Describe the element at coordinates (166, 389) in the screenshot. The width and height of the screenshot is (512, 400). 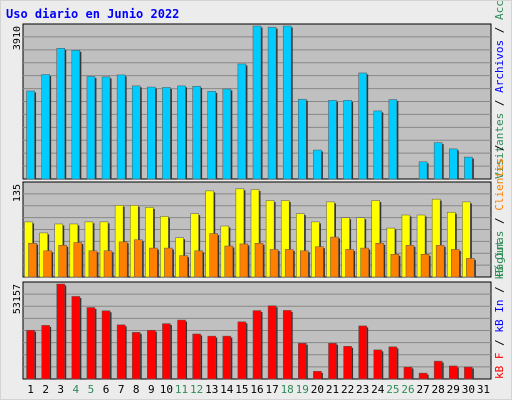
I see `x-tick-label: 10` at that location.